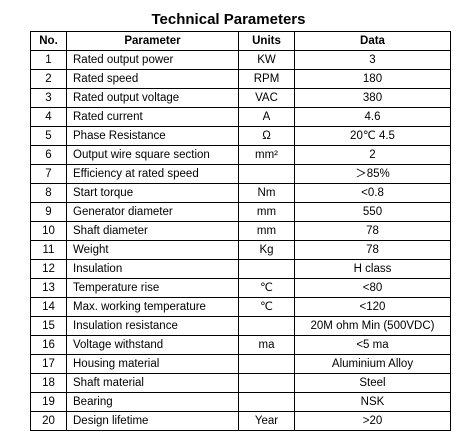  Describe the element at coordinates (266, 136) in the screenshot. I see `cell-units: Ω` at that location.